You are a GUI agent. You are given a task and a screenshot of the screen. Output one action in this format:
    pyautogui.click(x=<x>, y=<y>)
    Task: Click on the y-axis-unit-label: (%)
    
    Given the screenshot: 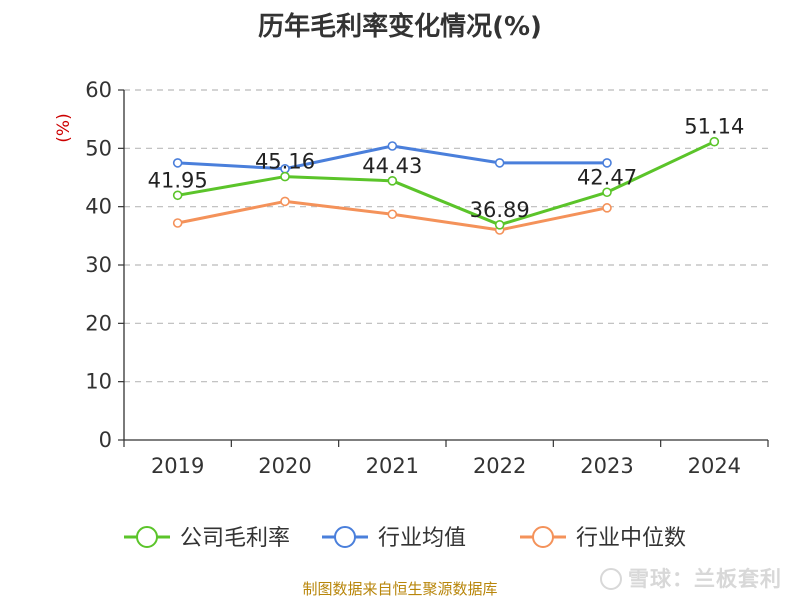 What is the action you would take?
    pyautogui.click(x=64, y=127)
    